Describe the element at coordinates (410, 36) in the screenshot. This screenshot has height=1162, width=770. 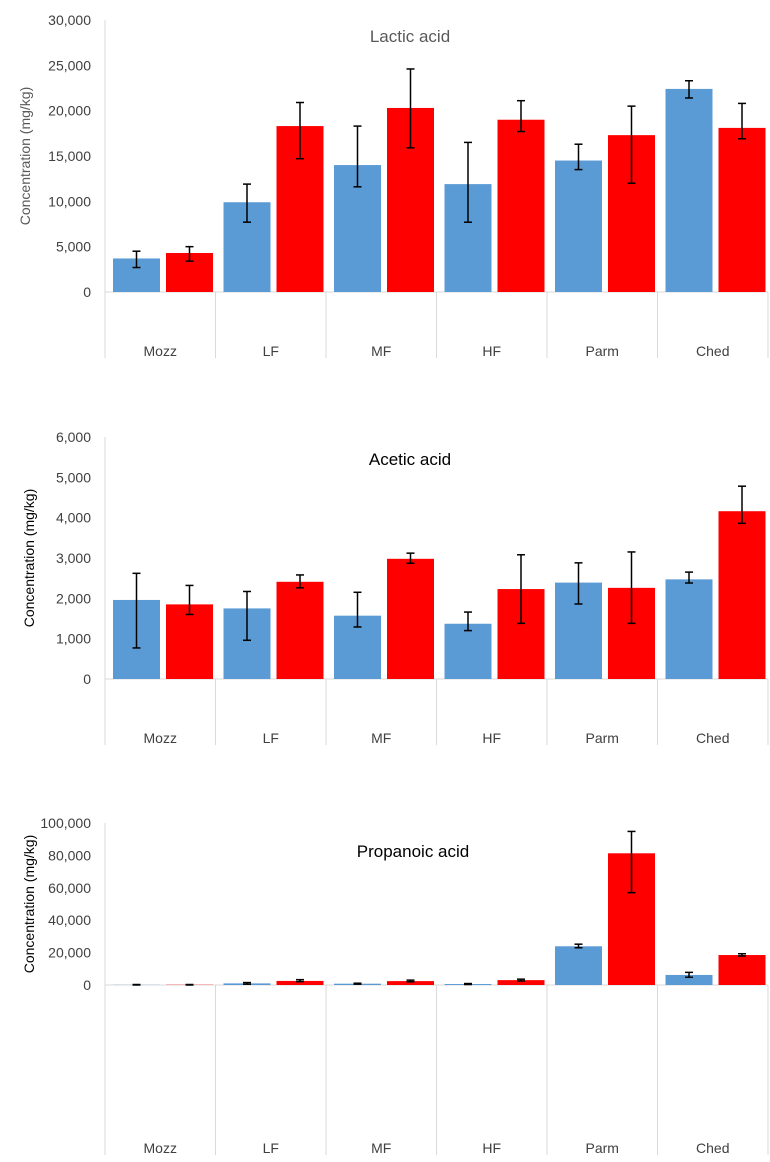
I see `chart-title: Lactic acid` at that location.